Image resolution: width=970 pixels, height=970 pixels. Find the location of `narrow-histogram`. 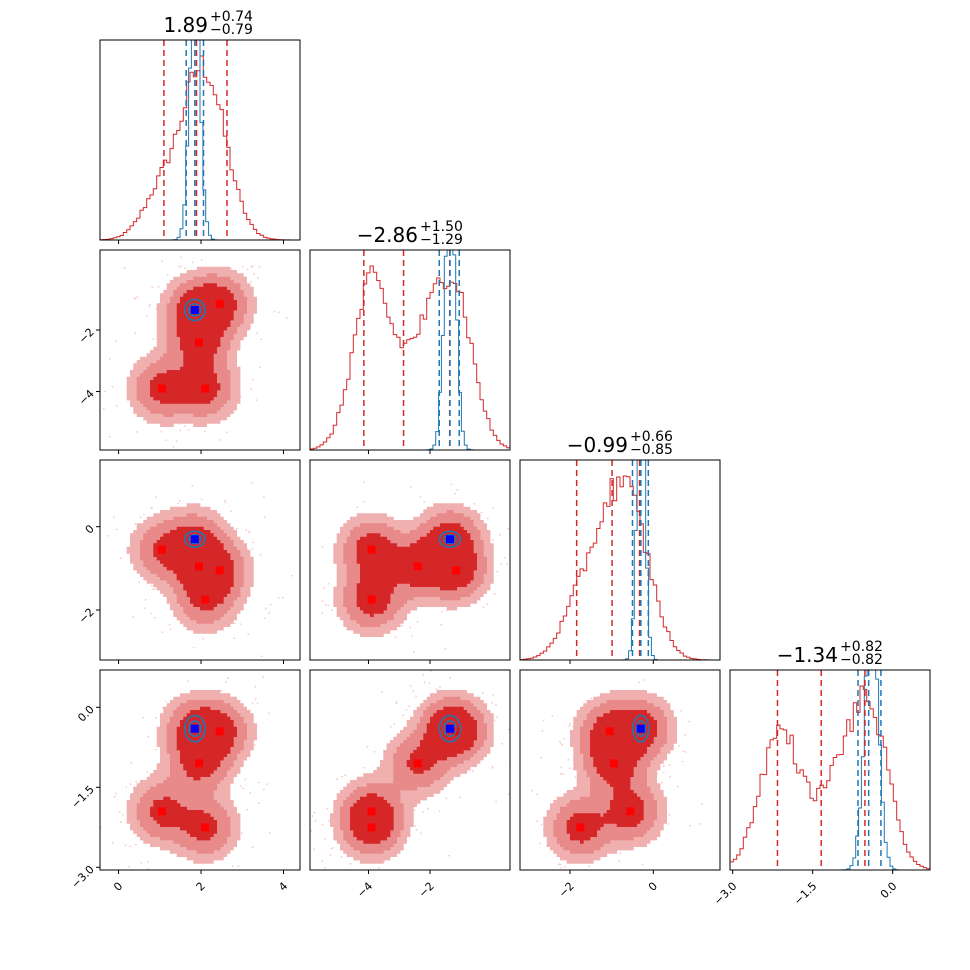

narrow-histogram is located at coordinates (830, 770).